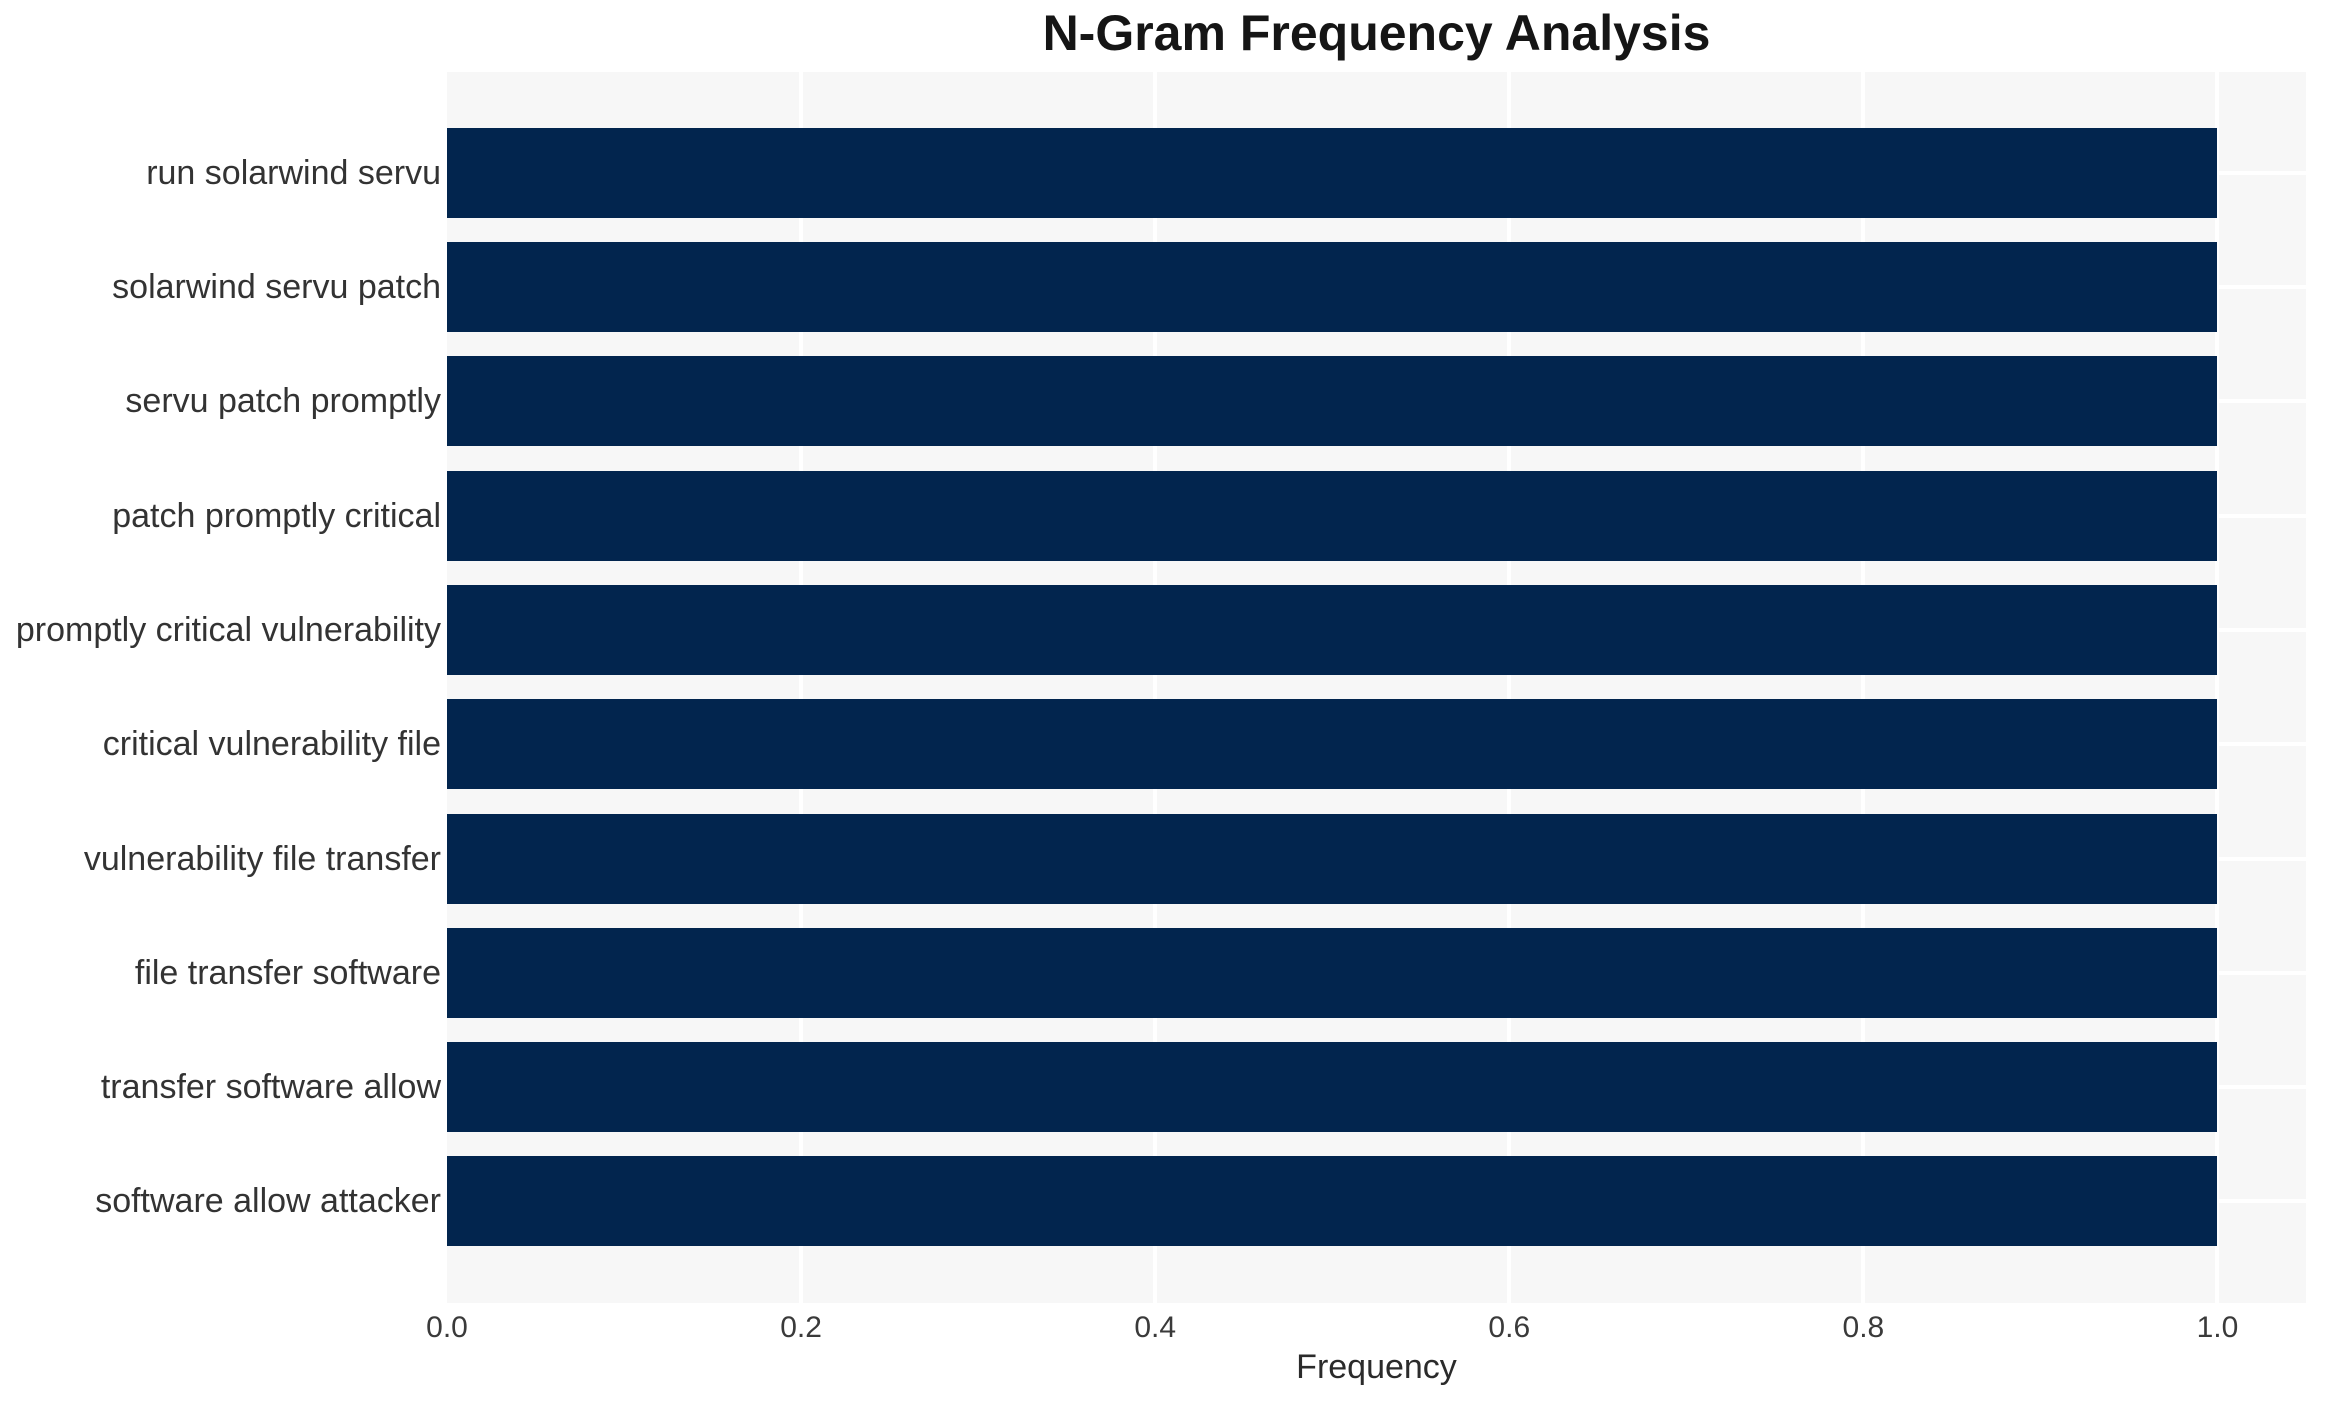 Image resolution: width=2326 pixels, height=1402 pixels. Describe the element at coordinates (1332, 172) in the screenshot. I see `bar-run-solarwind-servu` at that location.